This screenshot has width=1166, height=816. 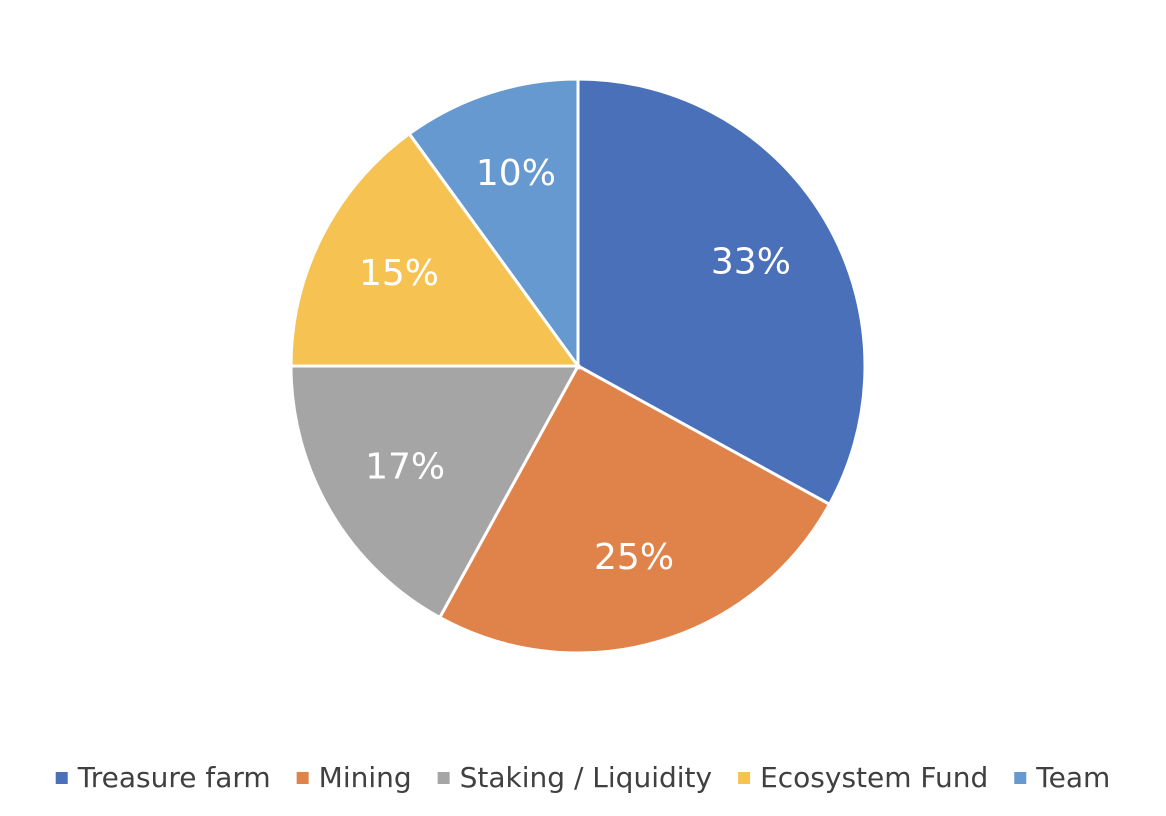 I want to click on legend-label: Ecosystem Fund, so click(x=874, y=777).